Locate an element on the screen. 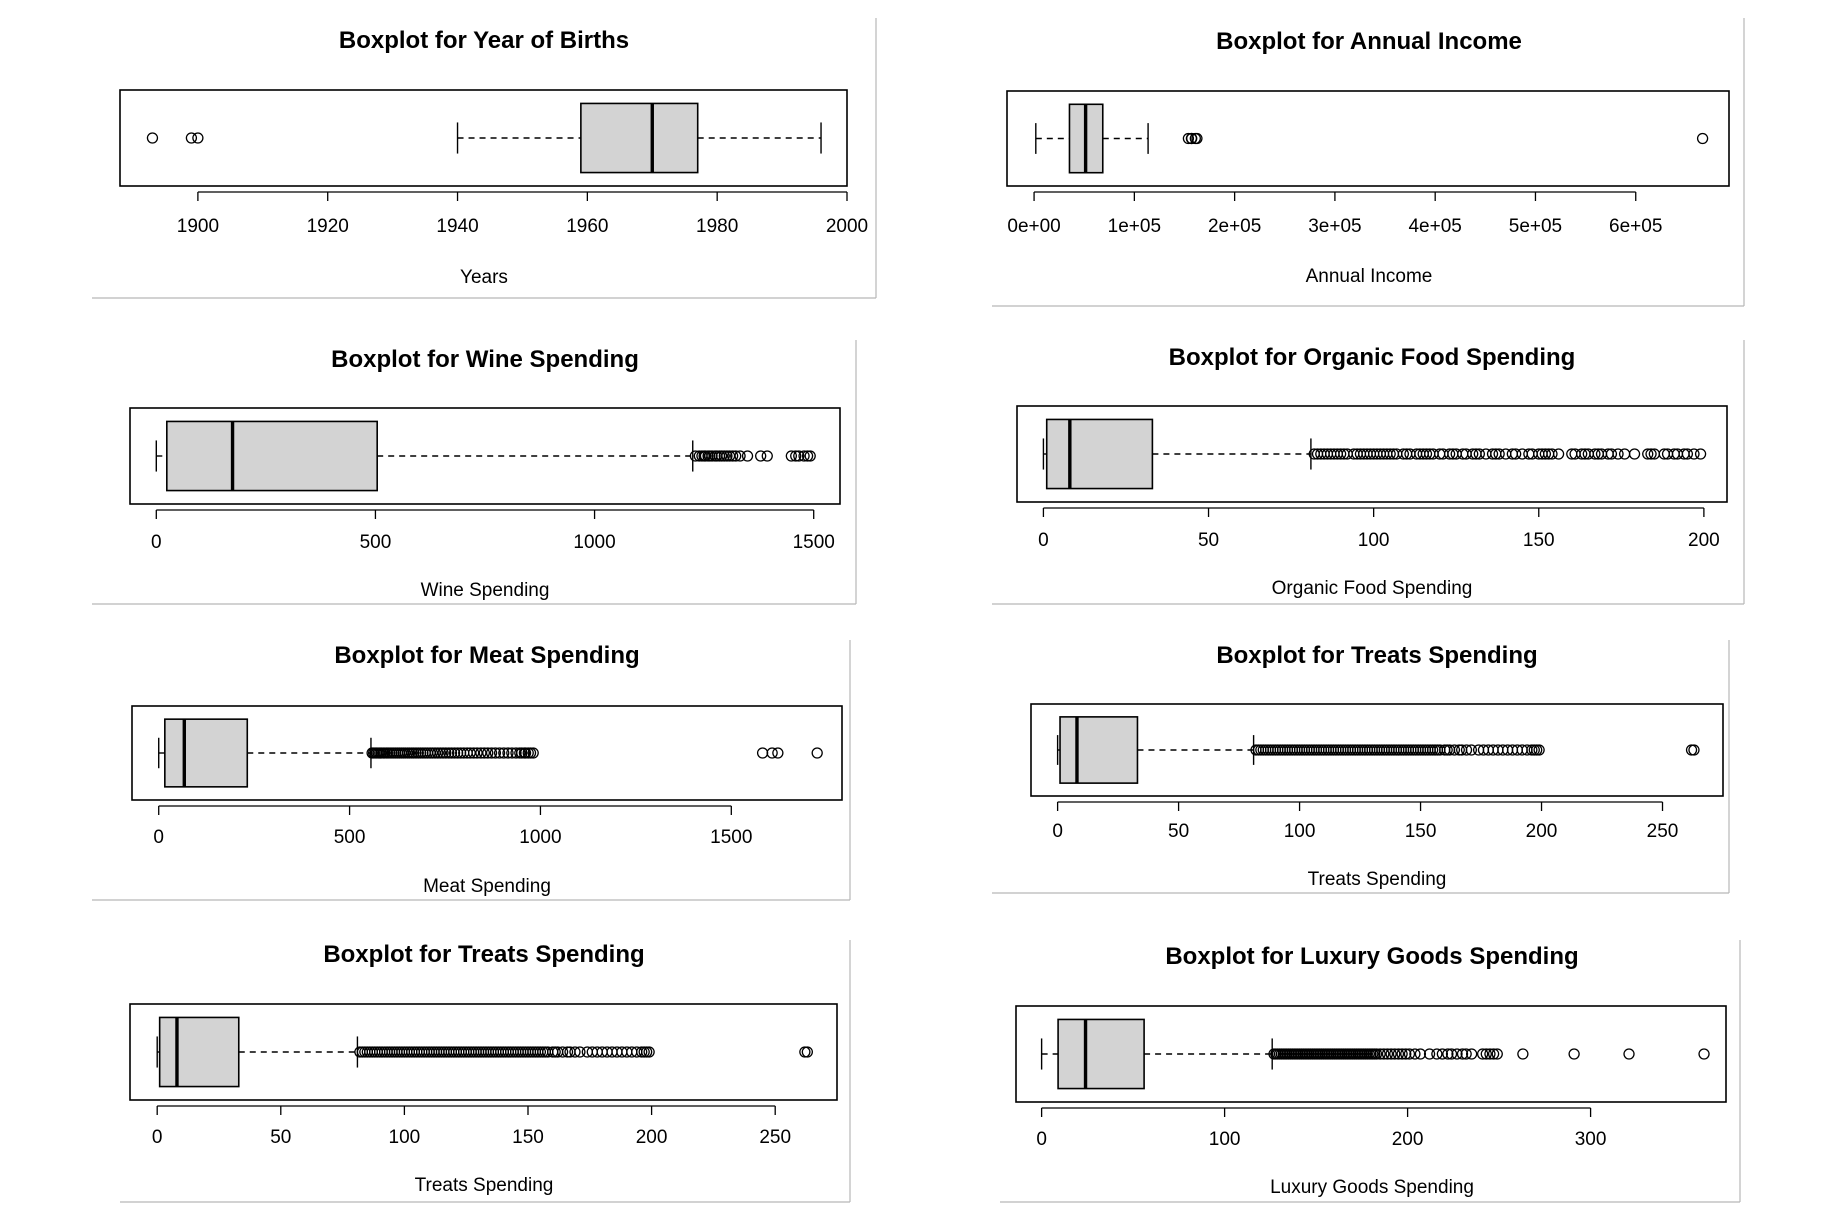 Image resolution: width=1828 pixels, height=1216 pixels. x-tick-label: 100 is located at coordinates (1374, 540).